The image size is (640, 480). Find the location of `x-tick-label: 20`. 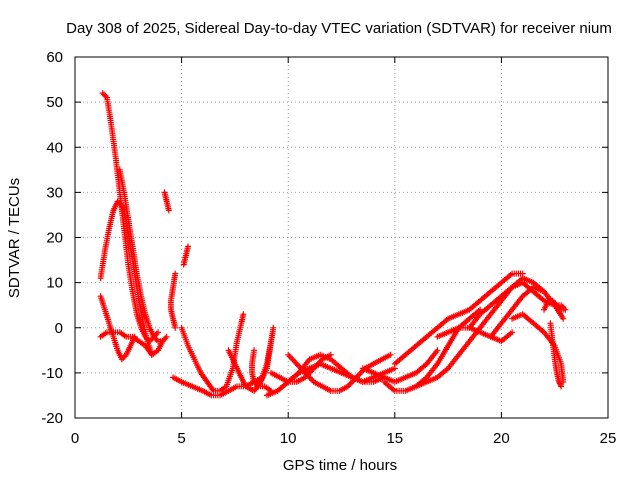

x-tick-label: 20 is located at coordinates (501, 438).